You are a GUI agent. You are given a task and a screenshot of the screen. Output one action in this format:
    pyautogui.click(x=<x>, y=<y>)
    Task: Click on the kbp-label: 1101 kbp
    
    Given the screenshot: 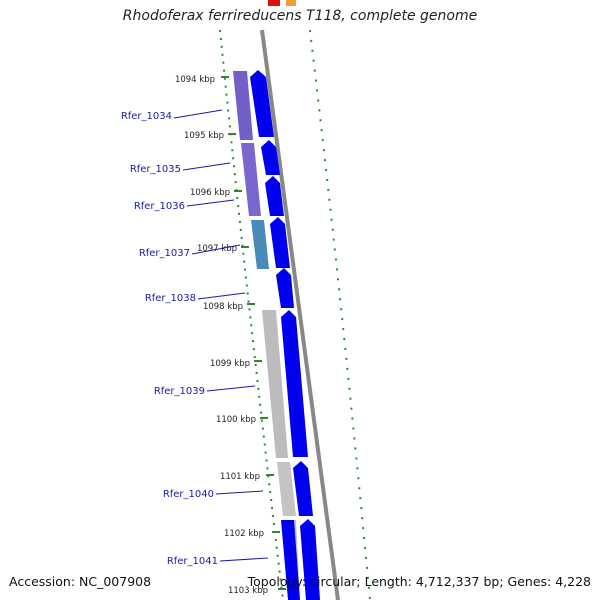 What is the action you would take?
    pyautogui.click(x=240, y=477)
    